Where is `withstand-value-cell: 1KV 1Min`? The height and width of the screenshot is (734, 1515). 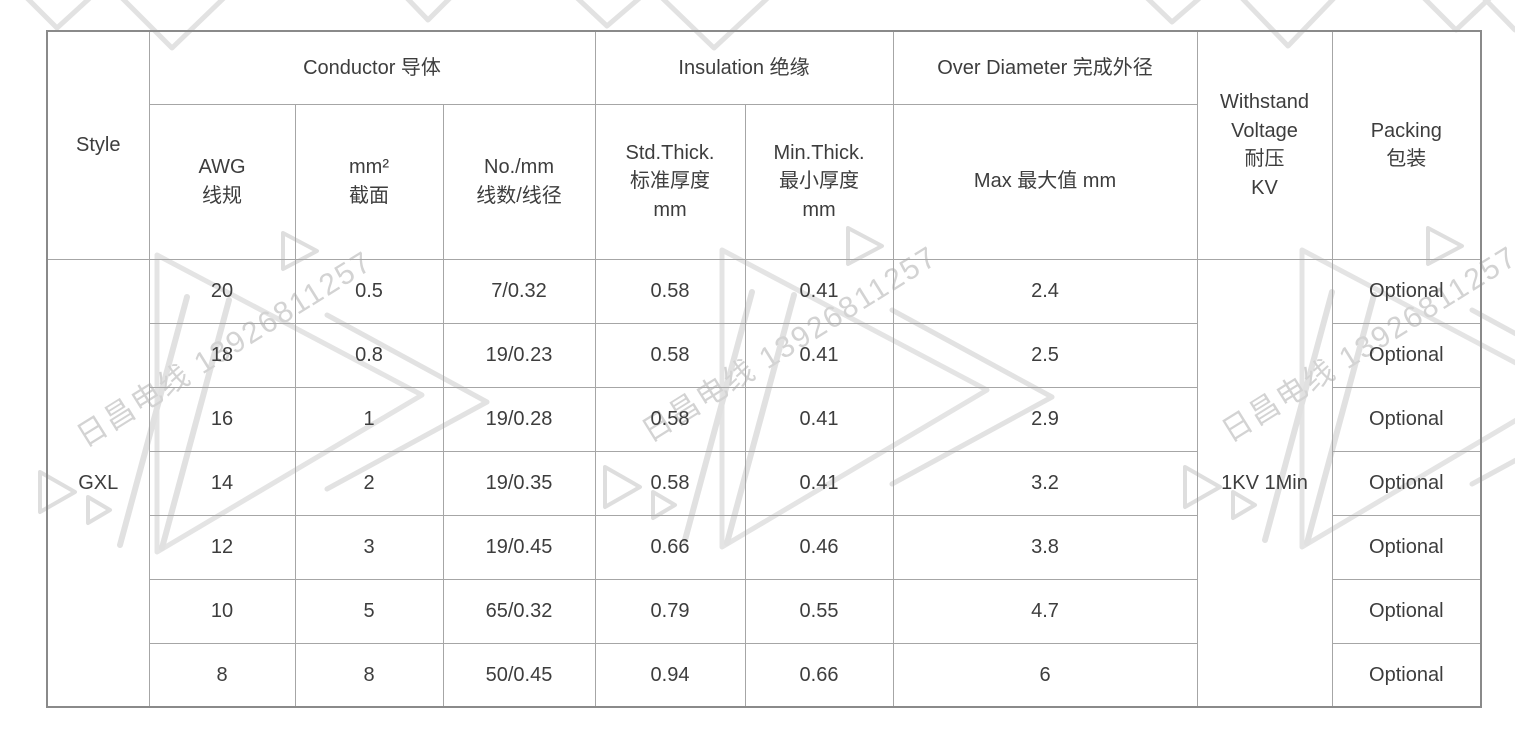 withstand-value-cell: 1KV 1Min is located at coordinates (1264, 483).